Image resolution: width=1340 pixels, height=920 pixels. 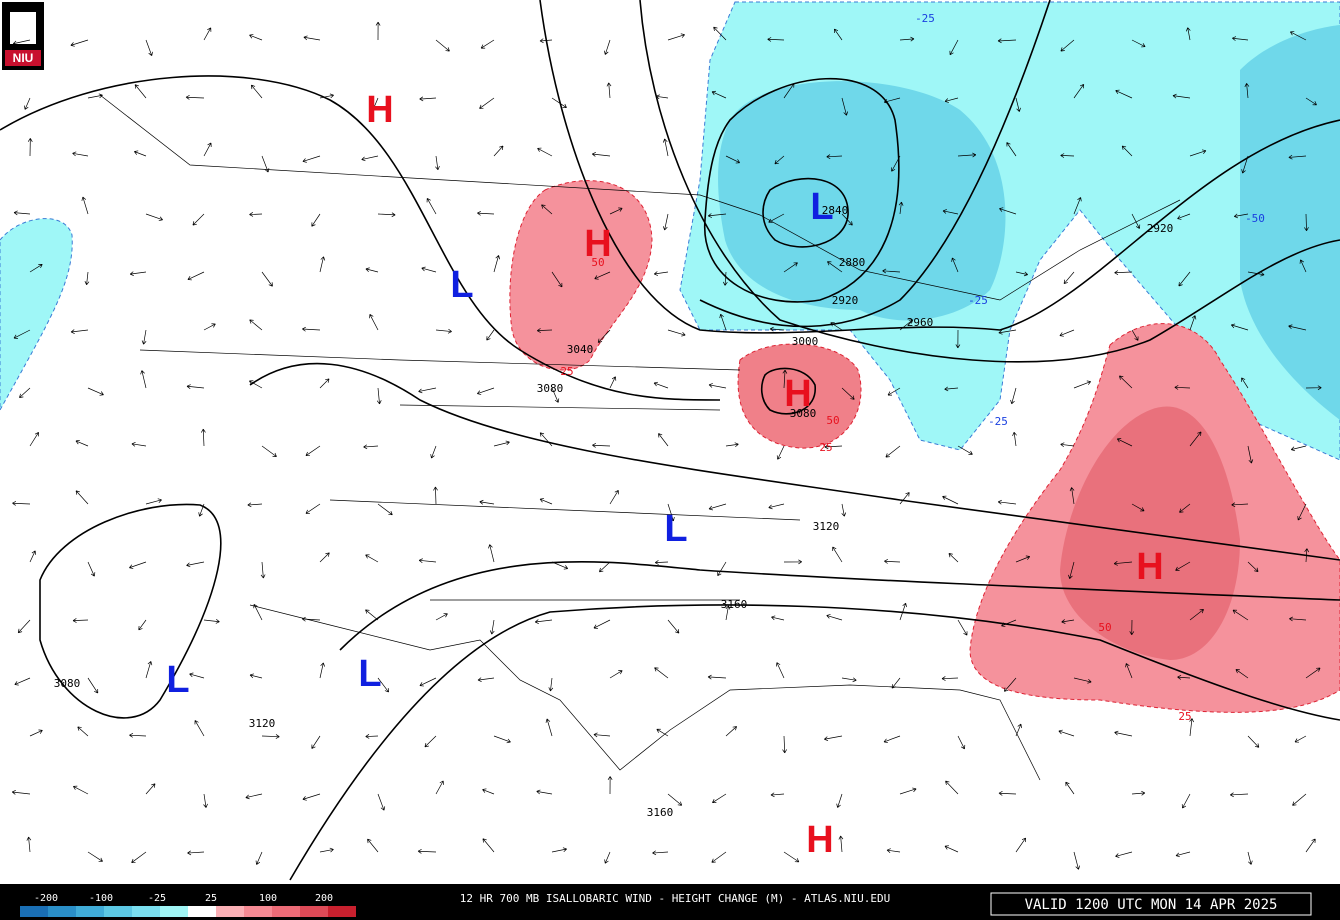 I want to click on valid-box, so click(x=1151, y=904).